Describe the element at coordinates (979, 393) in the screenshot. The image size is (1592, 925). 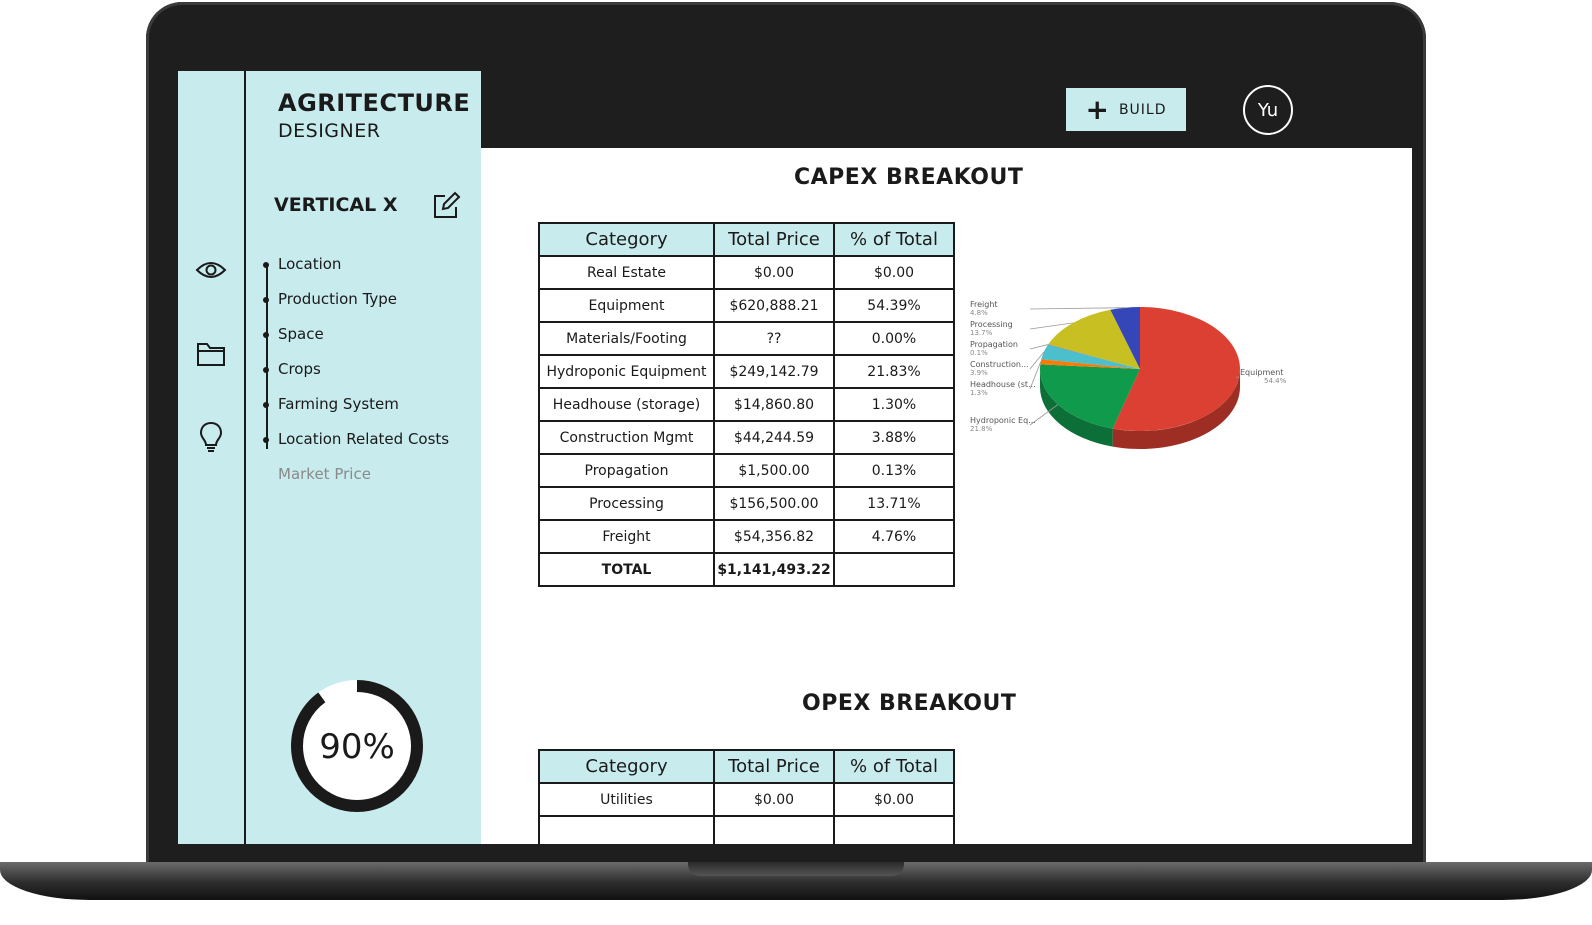
I see `pie-slice-value: 1.3%` at that location.